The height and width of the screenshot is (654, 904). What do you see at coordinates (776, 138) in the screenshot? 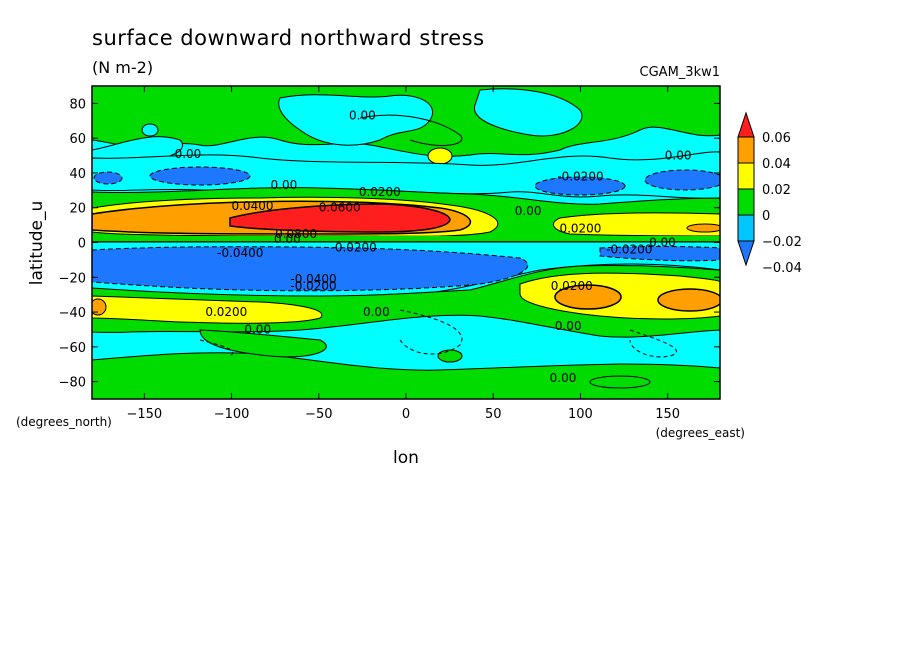
I see `colorbar-tick-label: 0.06` at bounding box center [776, 138].